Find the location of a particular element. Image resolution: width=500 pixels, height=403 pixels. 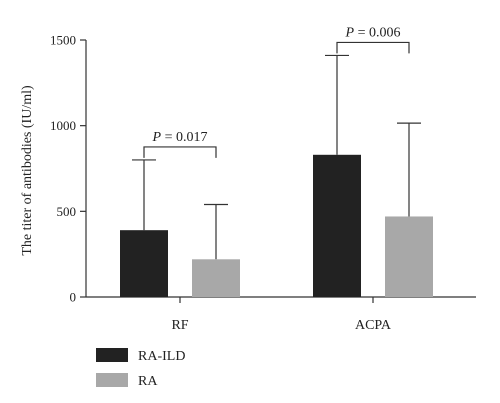

p-value-label: P = 0.006 is located at coordinates (373, 32).